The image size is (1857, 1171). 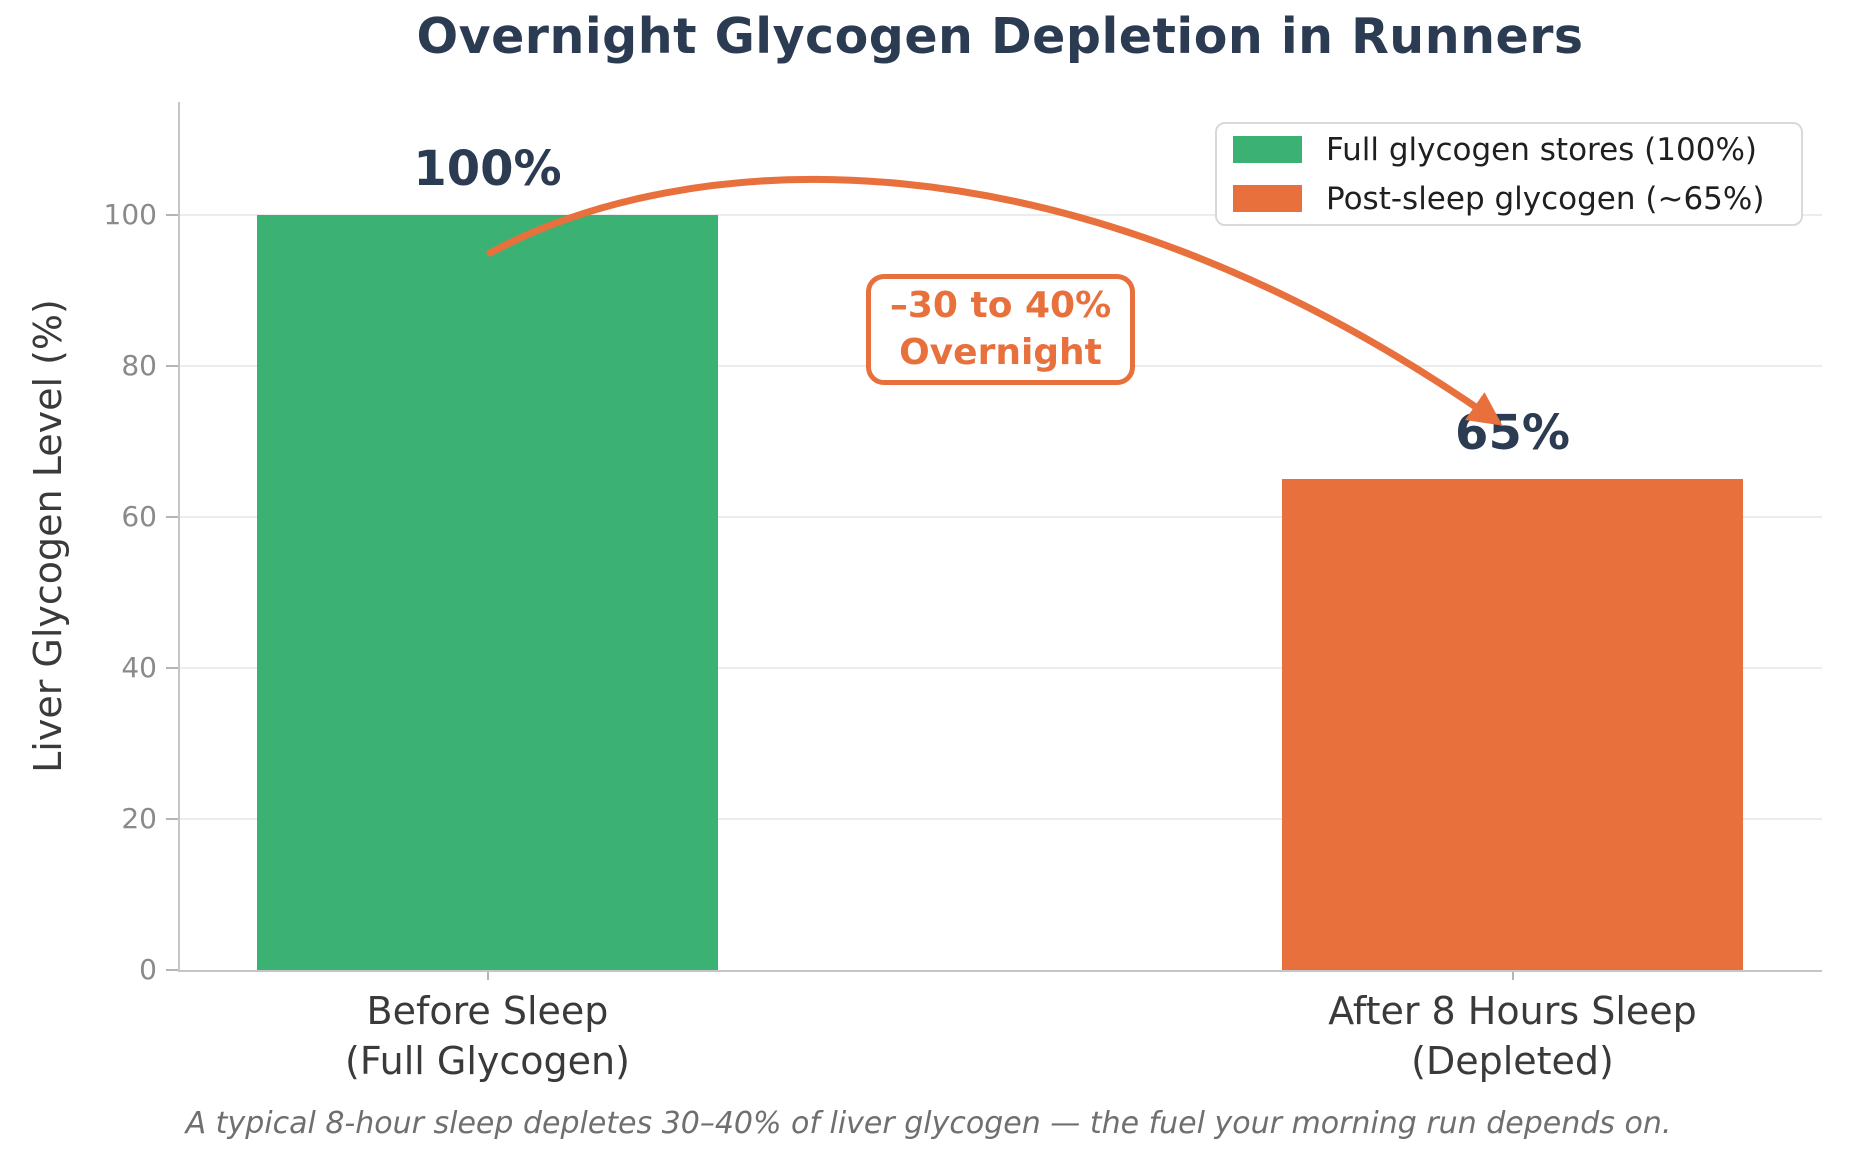 I want to click on y-tick-label: 60, so click(x=139, y=517).